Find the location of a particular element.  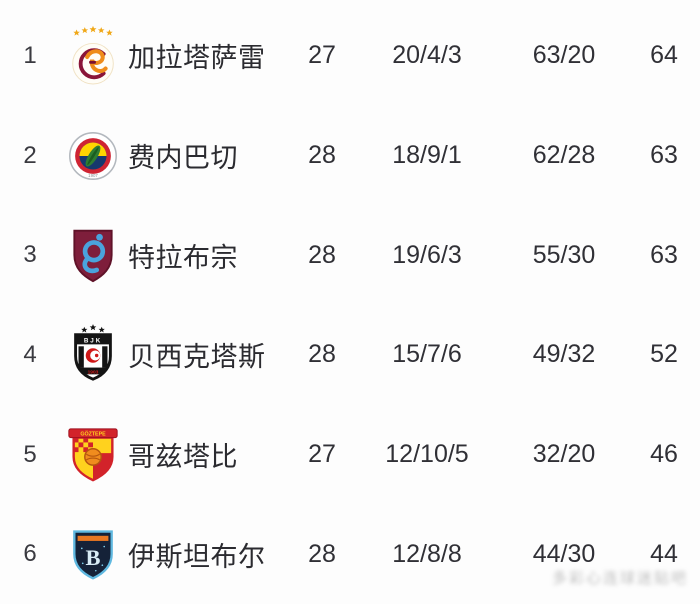

fenerbahce-logo: 1907 is located at coordinates (93, 156).